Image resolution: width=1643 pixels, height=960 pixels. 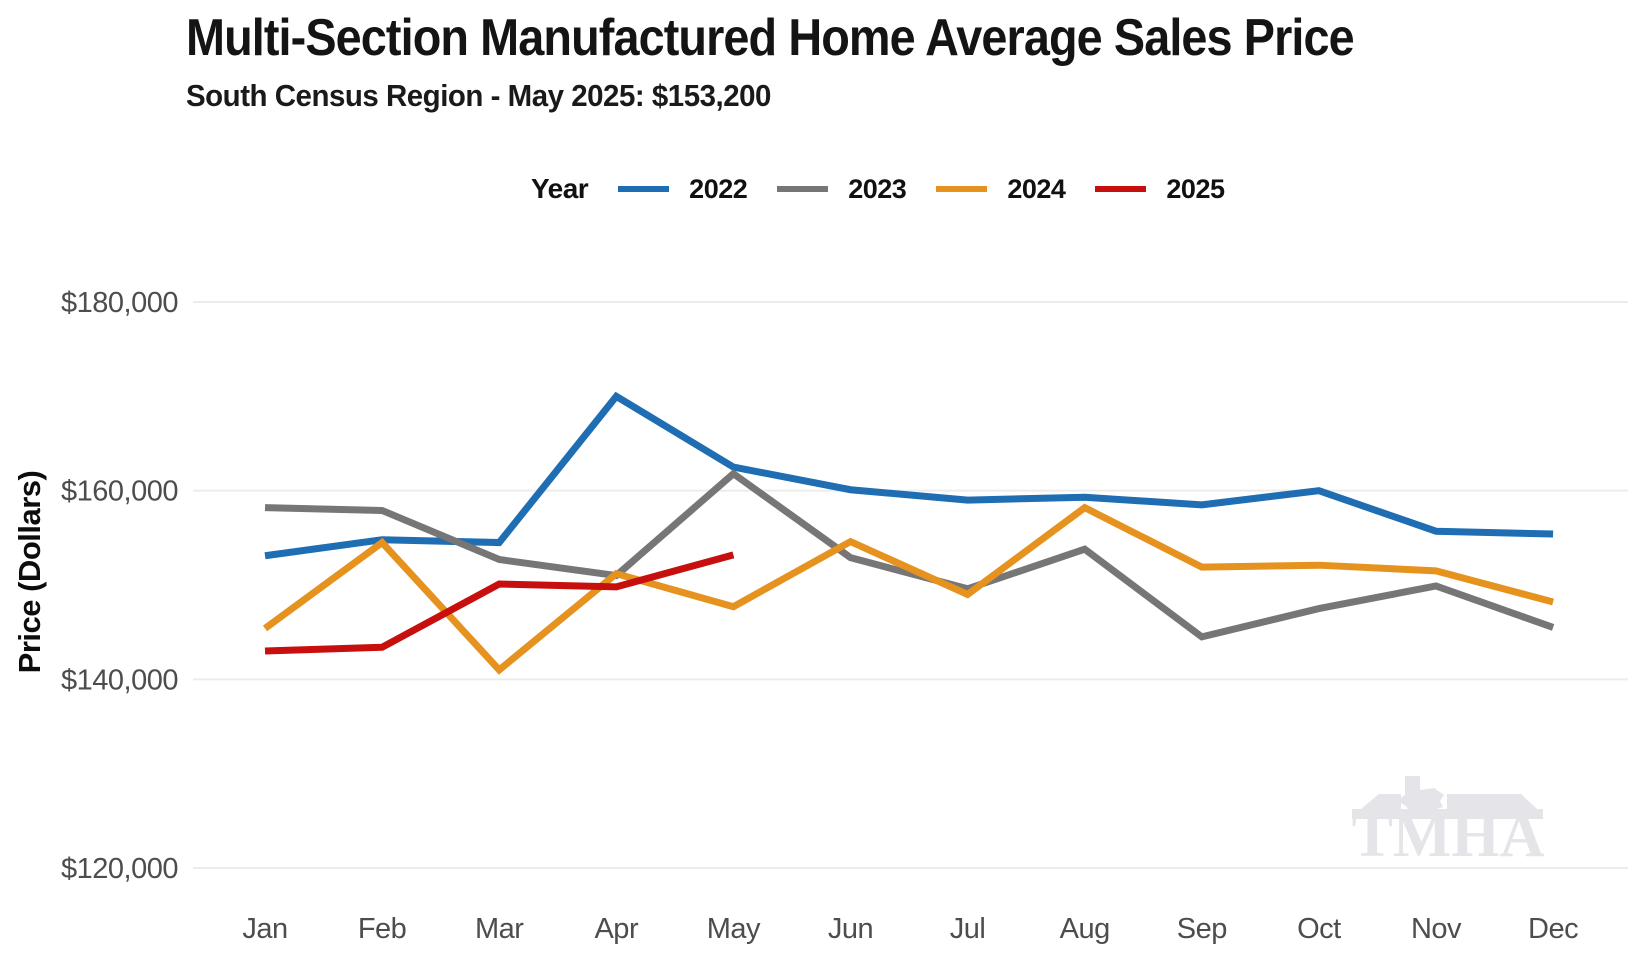 I want to click on x-tick-Feb: Feb, so click(x=382, y=929).